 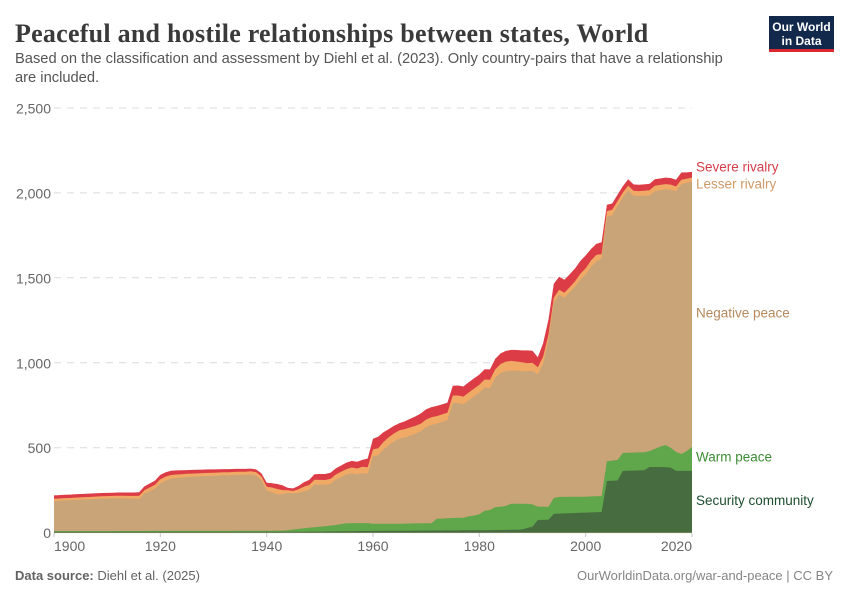 What do you see at coordinates (585, 546) in the screenshot?
I see `svg-text: 2000` at bounding box center [585, 546].